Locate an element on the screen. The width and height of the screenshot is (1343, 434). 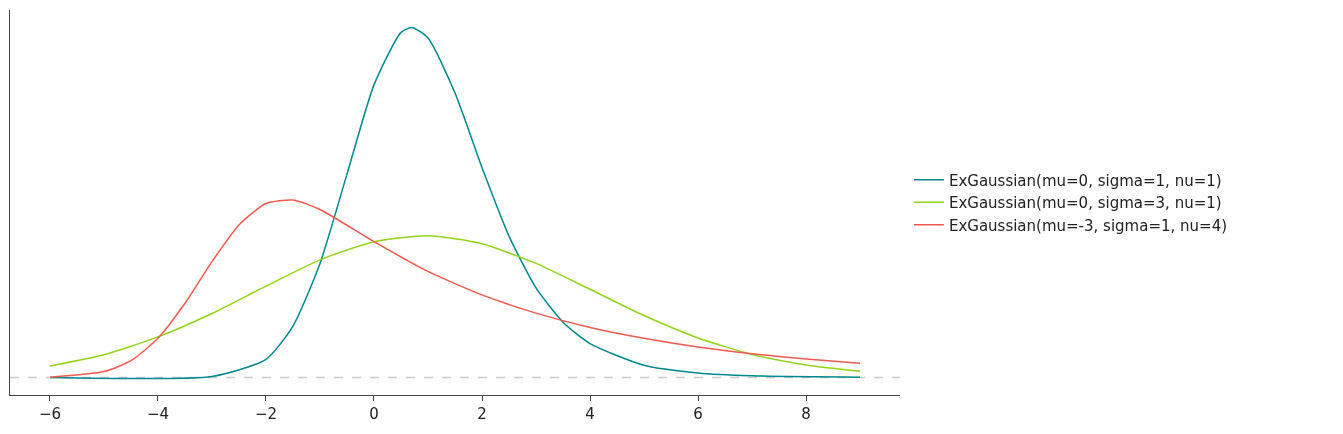
x-tick-label: −6 is located at coordinates (50, 414).